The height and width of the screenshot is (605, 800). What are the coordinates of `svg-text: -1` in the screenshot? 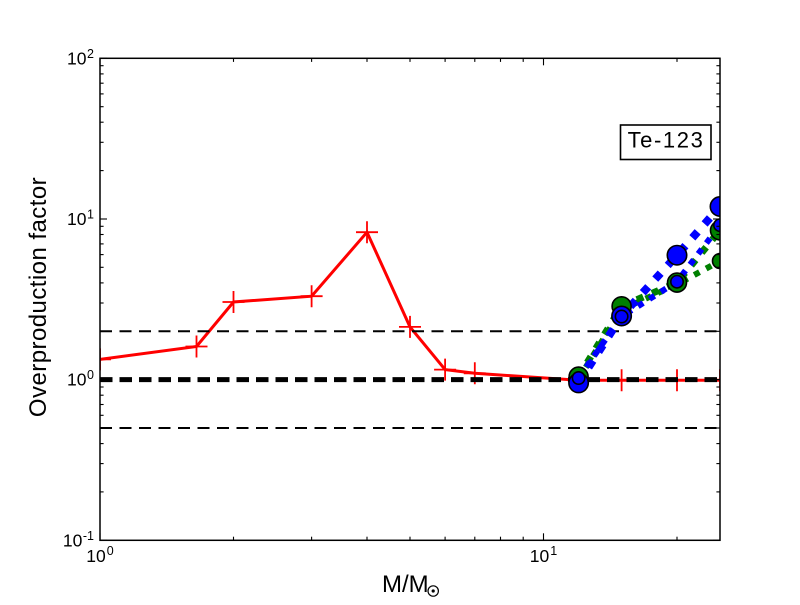 It's located at (88, 536).